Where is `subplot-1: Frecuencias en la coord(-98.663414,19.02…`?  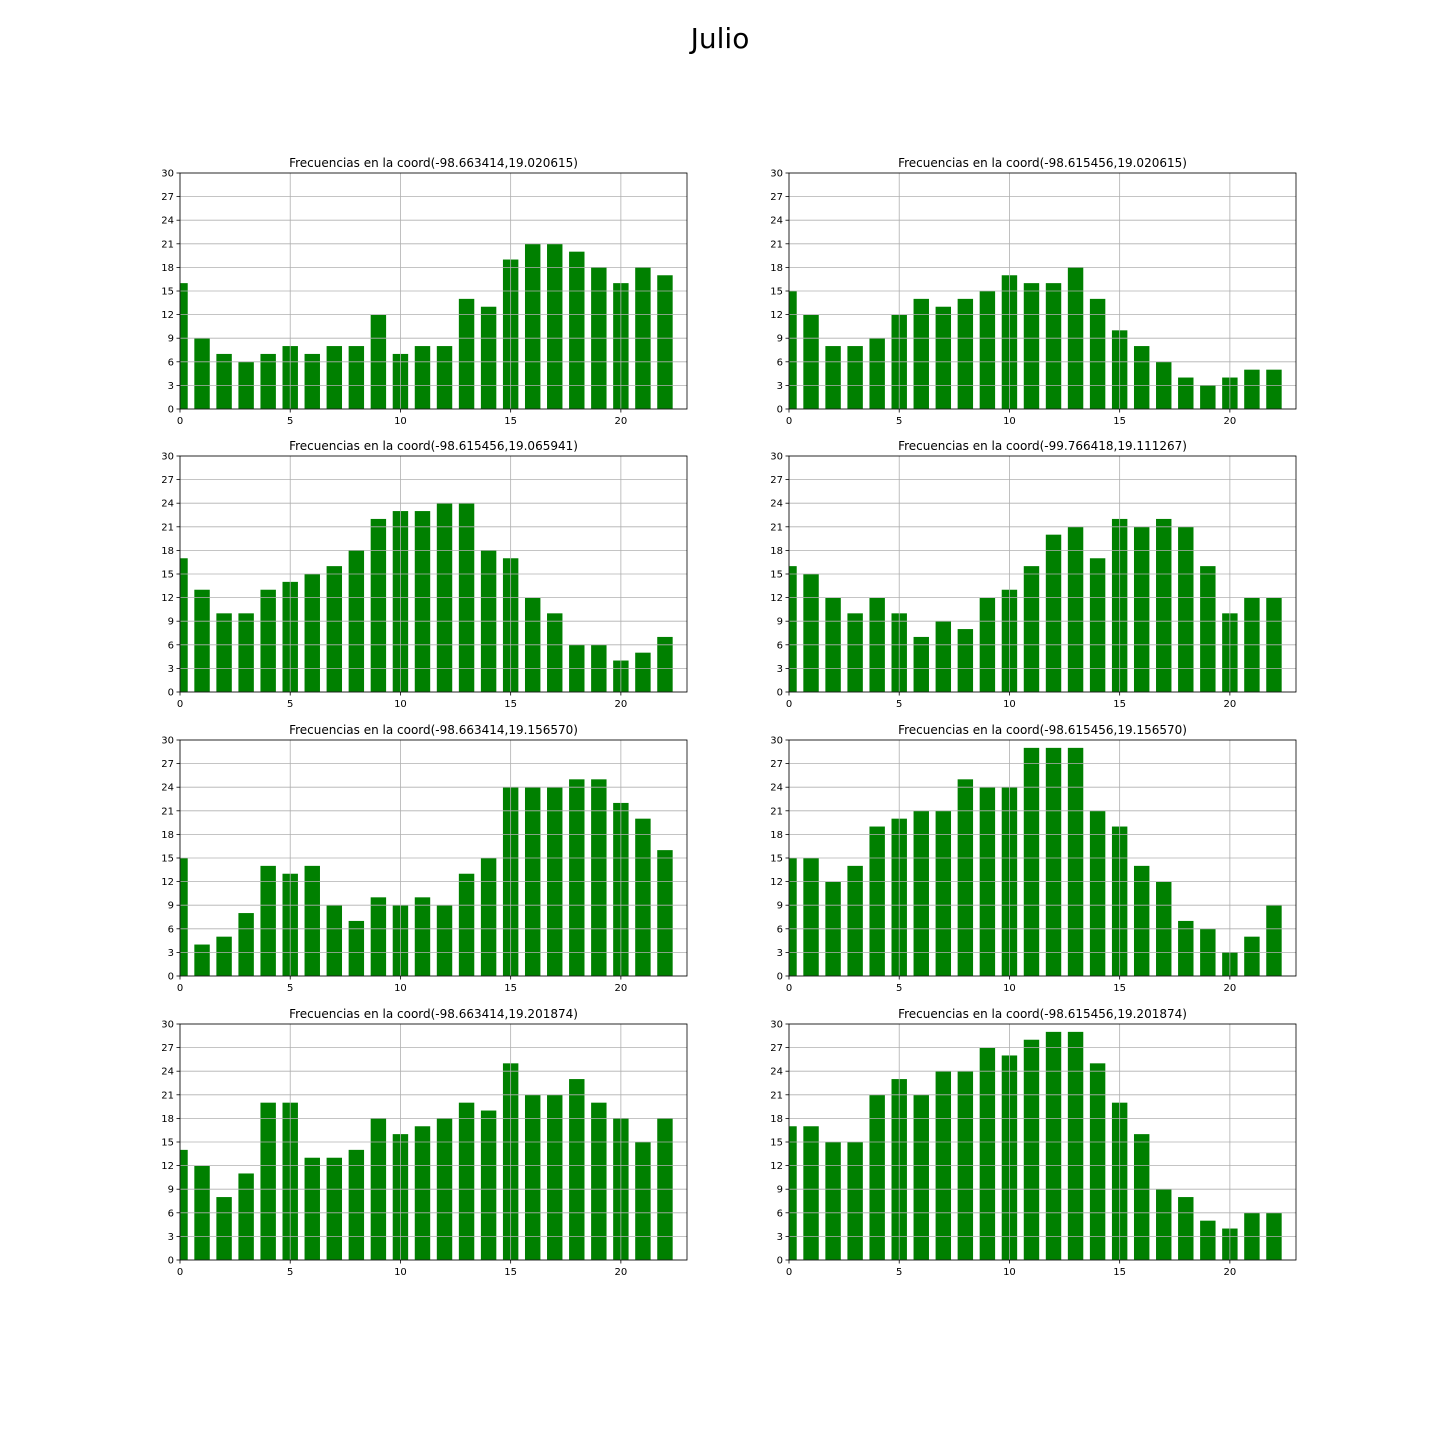
subplot-1: Frecuencias en la coord(-98.663414,19.02… is located at coordinates (424, 291).